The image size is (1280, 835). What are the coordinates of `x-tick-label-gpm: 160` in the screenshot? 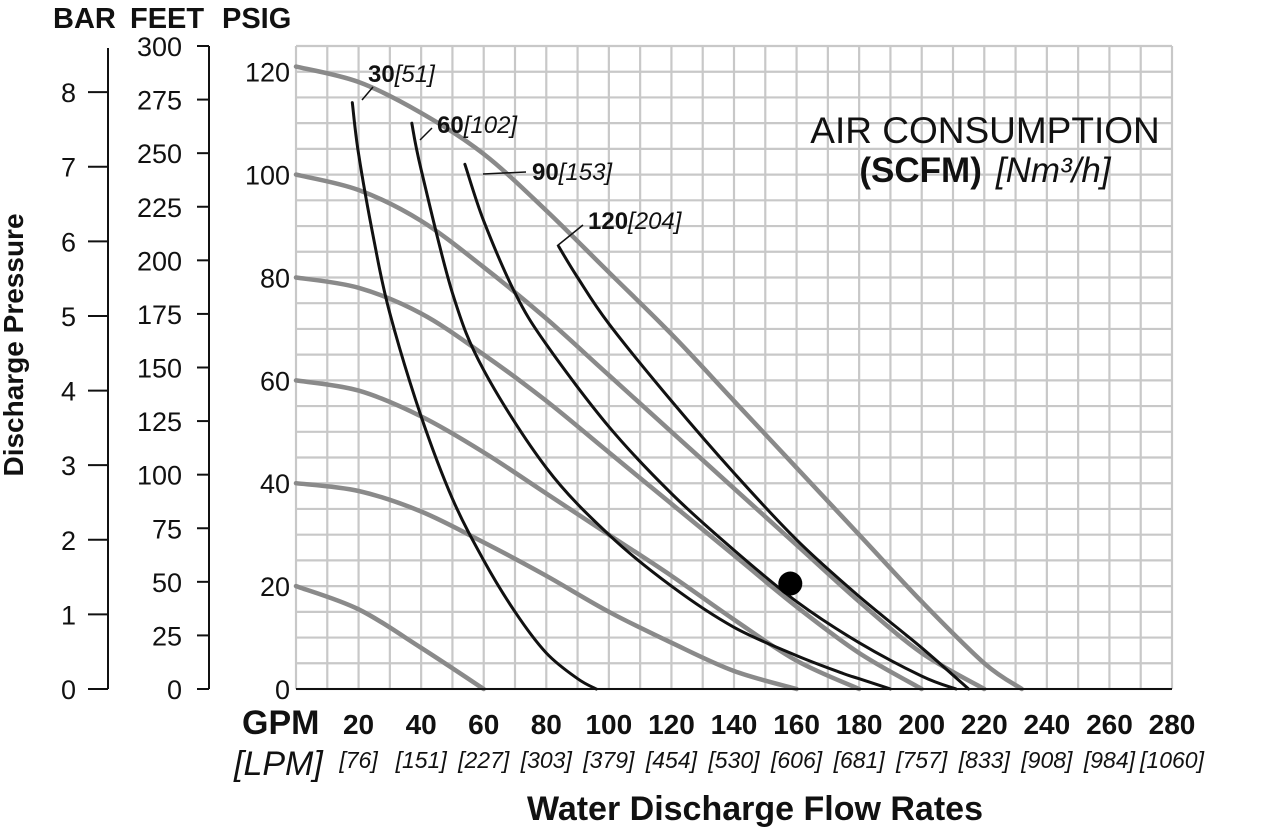 It's located at (796, 724).